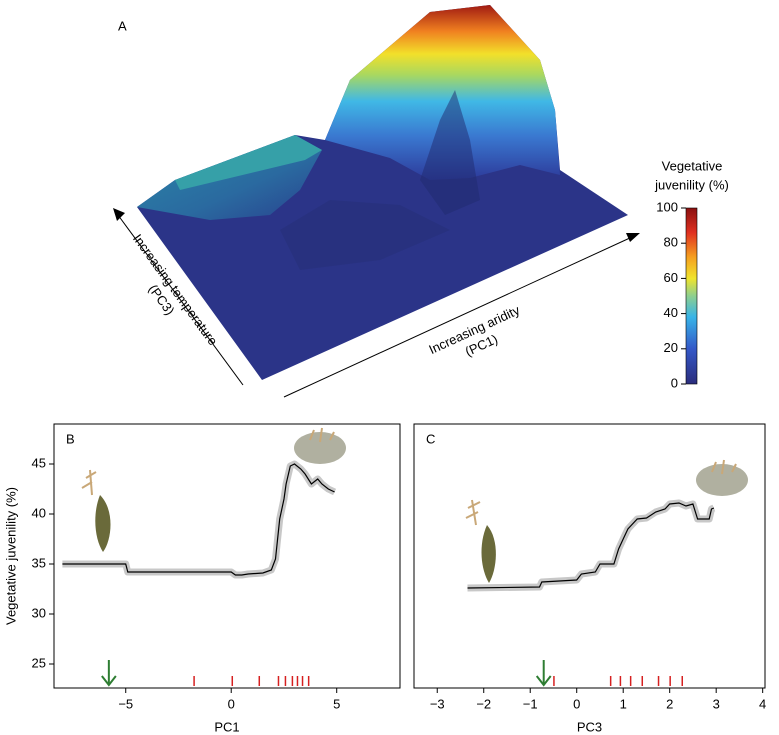  Describe the element at coordinates (671, 347) in the screenshot. I see `colorbar-tick-label: 20` at that location.